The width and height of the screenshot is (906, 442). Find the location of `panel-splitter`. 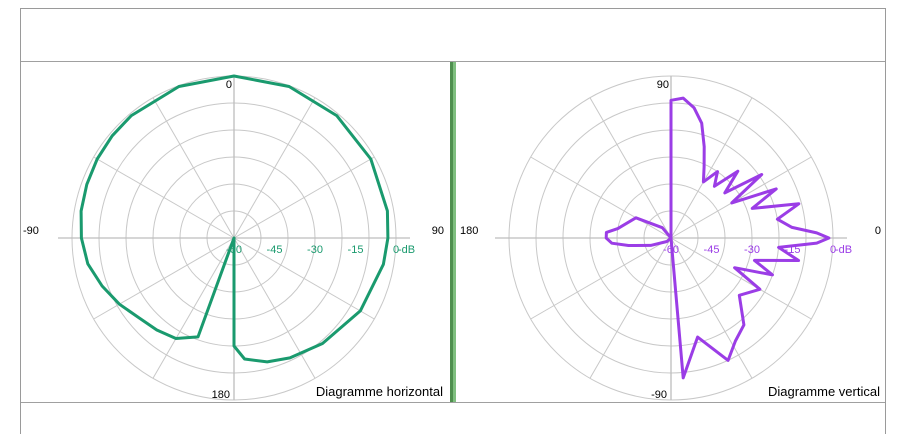

panel-splitter is located at coordinates (453, 232).